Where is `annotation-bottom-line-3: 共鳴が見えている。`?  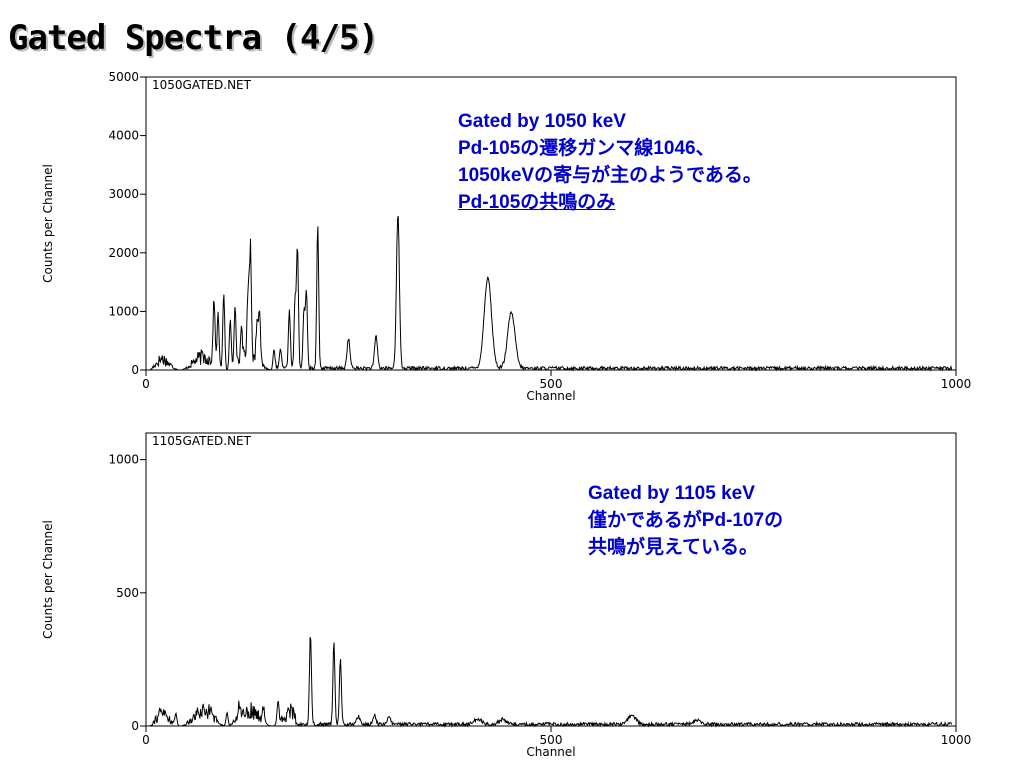
annotation-bottom-line-3: 共鳴が見えている。 is located at coordinates (673, 547).